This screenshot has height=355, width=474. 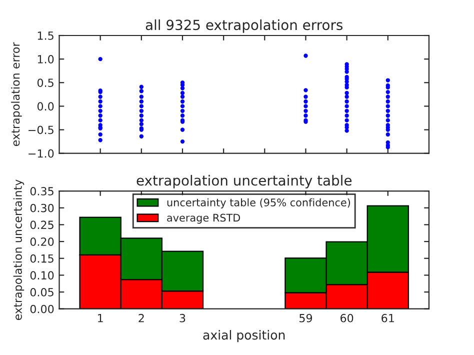 I want to click on x-tick-label: 1, so click(x=100, y=318).